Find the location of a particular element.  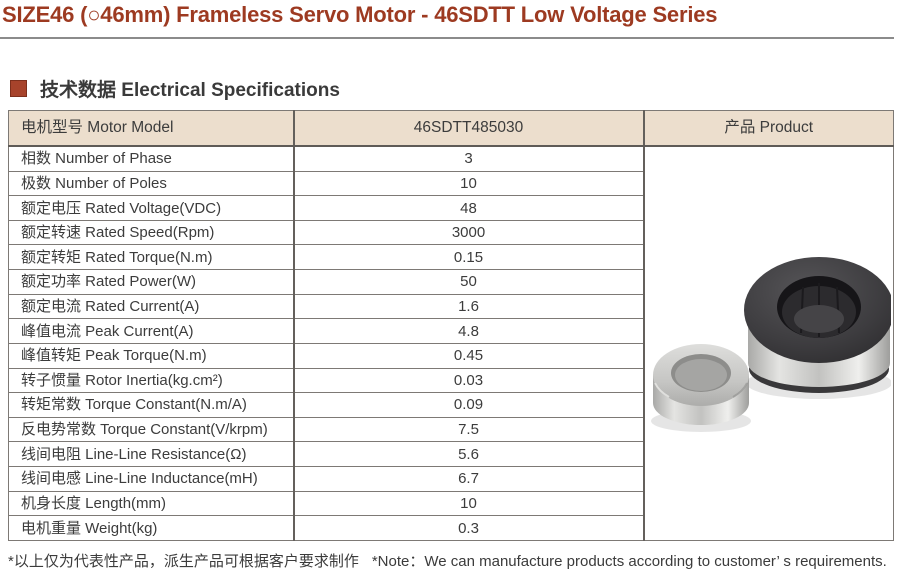

spec-label: 反电势常数 Torque Constant(V/krpm) is located at coordinates (151, 429).